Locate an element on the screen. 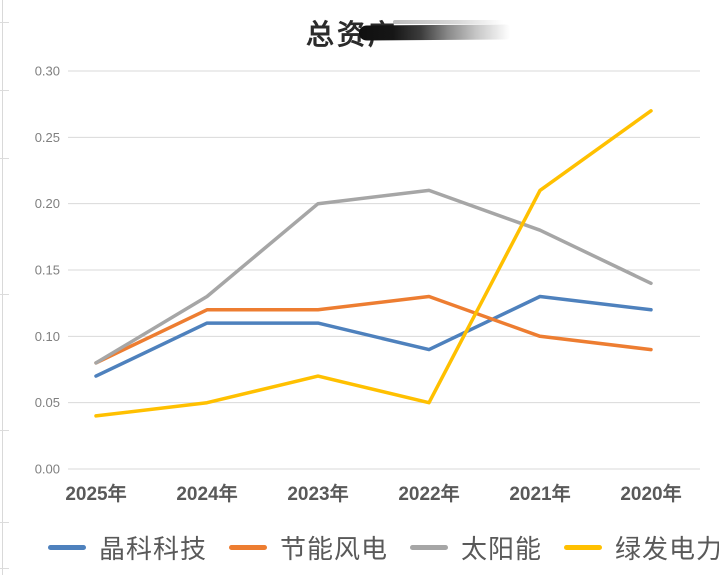  legend-item: 晶科科技 is located at coordinates (127, 547).